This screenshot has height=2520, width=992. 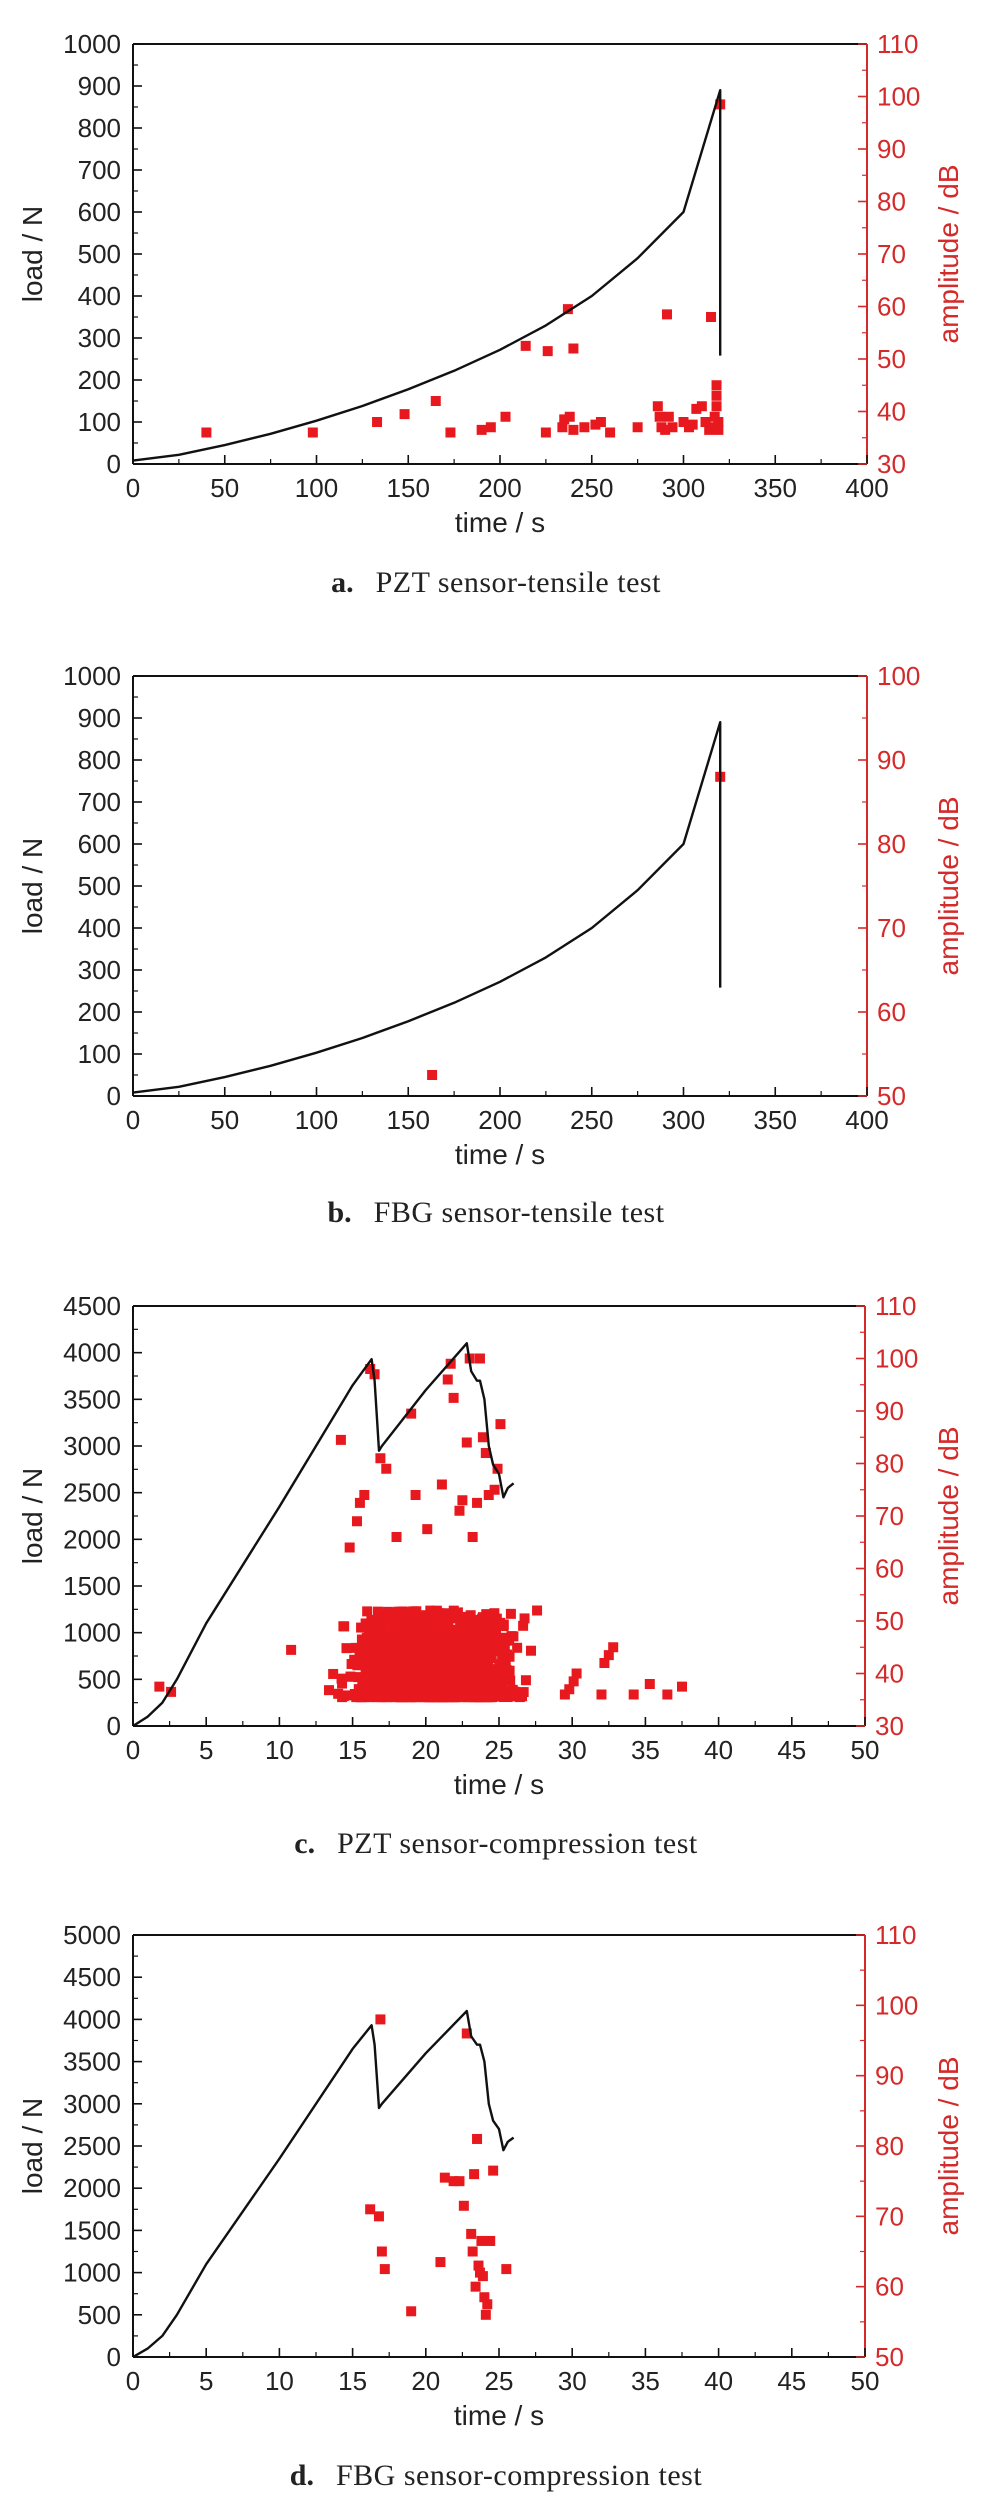 What do you see at coordinates (427, 907) in the screenshot?
I see `load-line` at bounding box center [427, 907].